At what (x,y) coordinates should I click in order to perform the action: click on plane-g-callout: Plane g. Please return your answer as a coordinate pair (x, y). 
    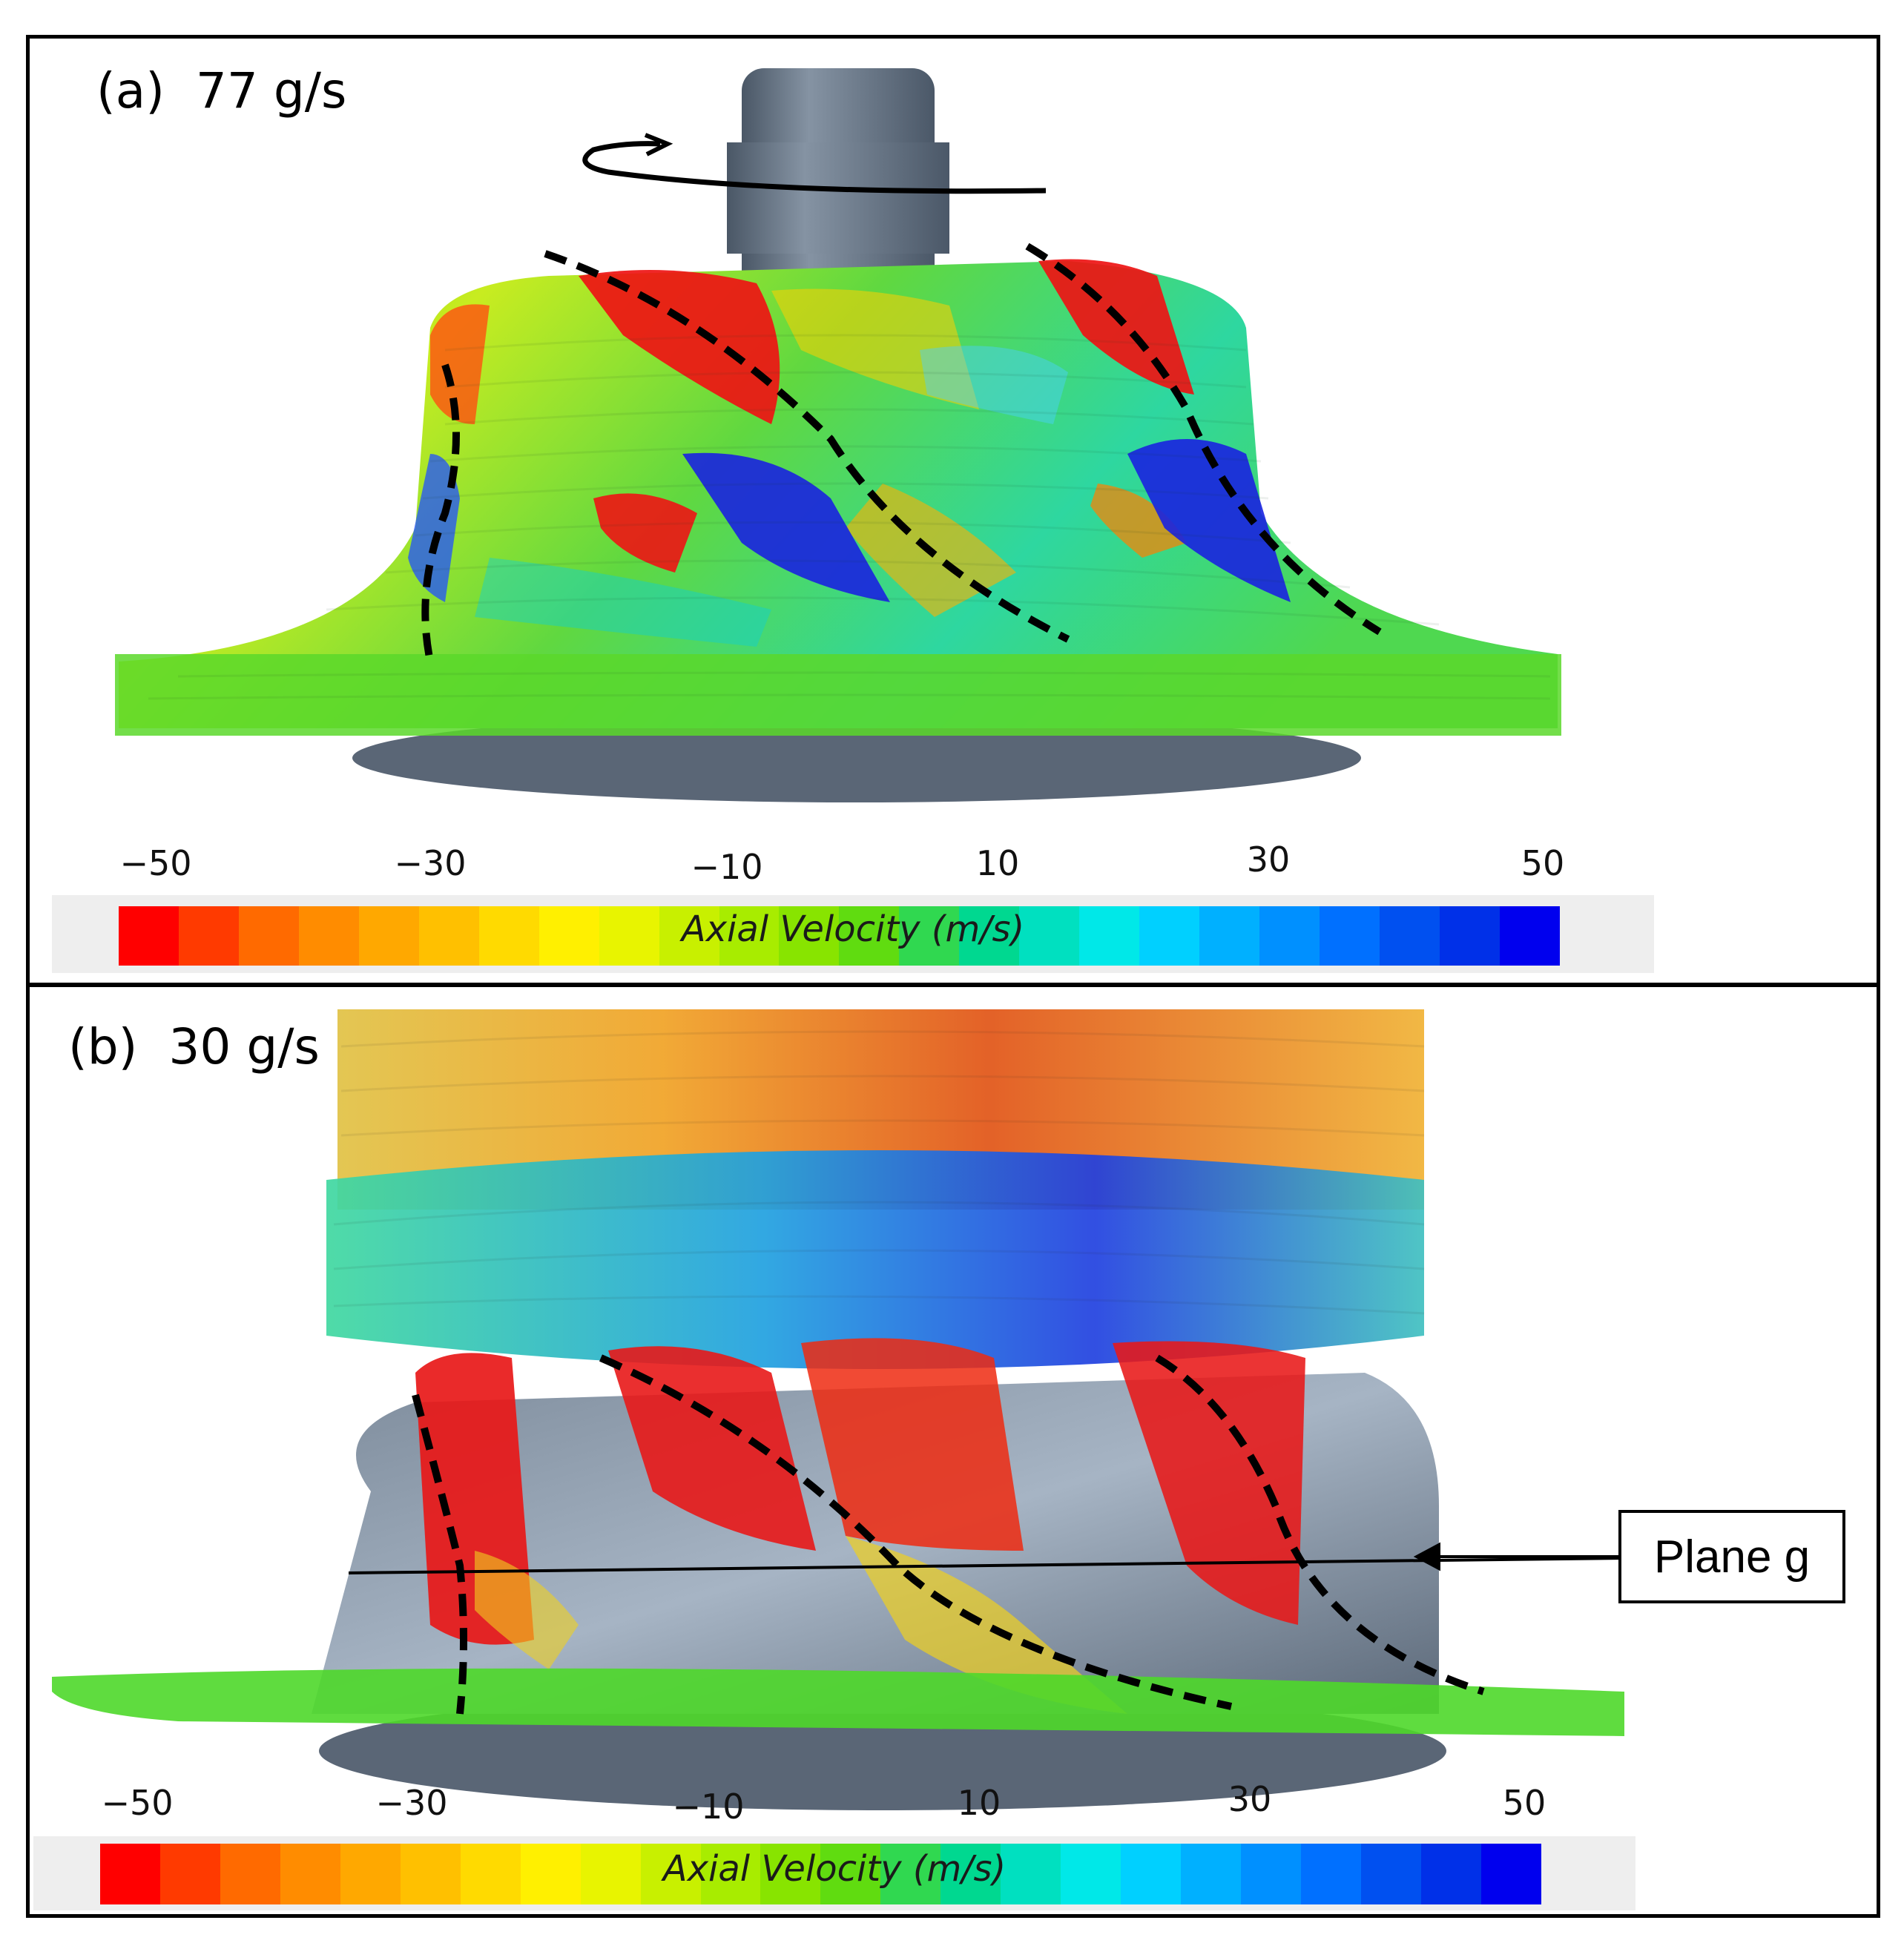
    Looking at the image, I should click on (1731, 1556).